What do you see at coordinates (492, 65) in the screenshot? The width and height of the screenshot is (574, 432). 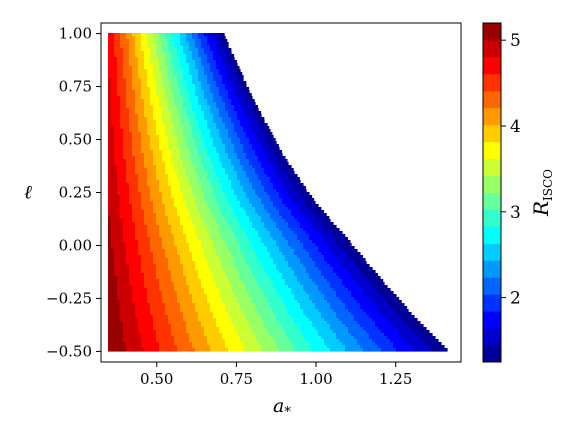 I see `colorbar-segment` at bounding box center [492, 65].